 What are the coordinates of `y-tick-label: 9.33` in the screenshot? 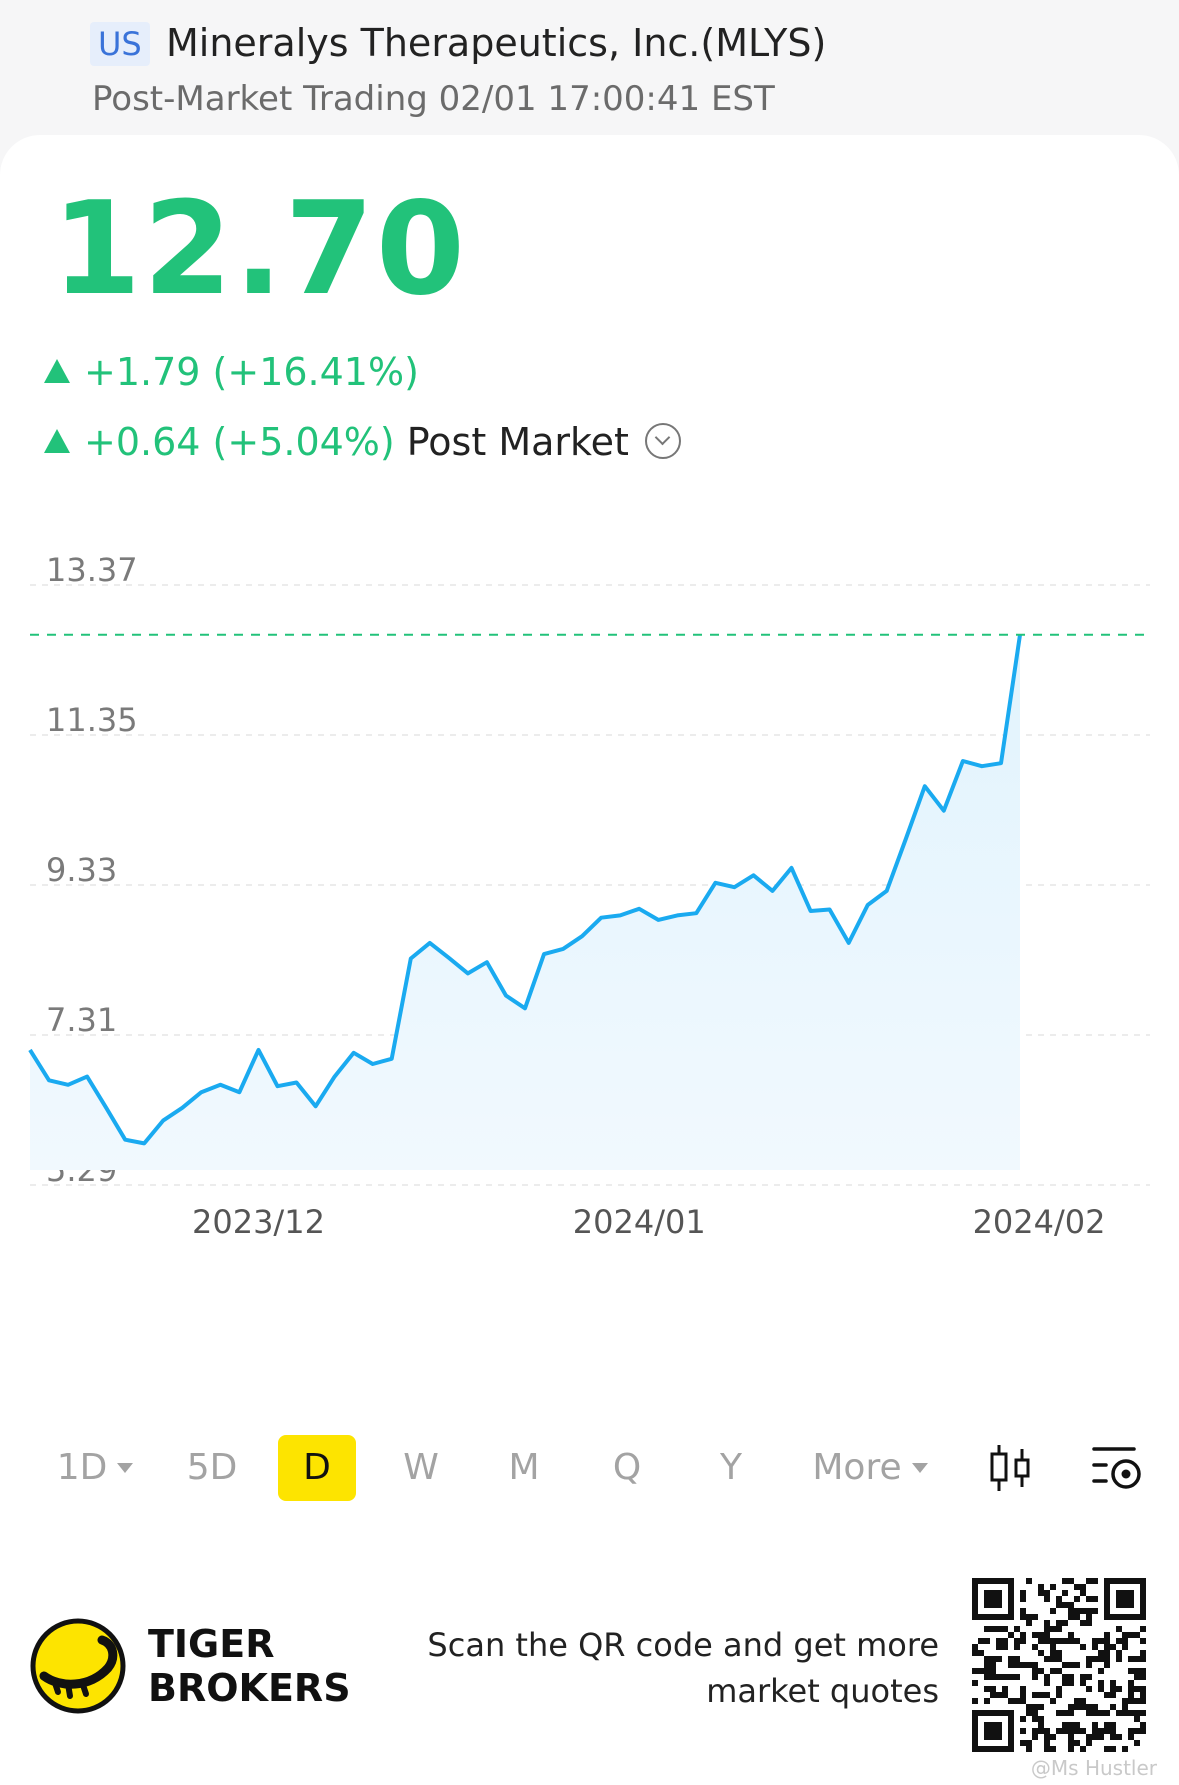 It's located at (81, 870).